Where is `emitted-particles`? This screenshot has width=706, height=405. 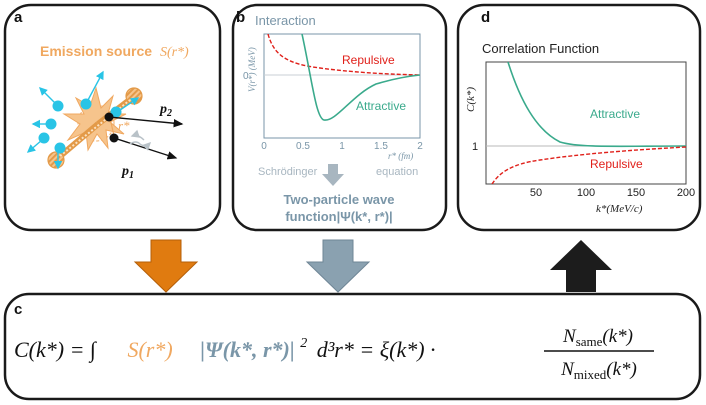 emitted-particles is located at coordinates (83, 120).